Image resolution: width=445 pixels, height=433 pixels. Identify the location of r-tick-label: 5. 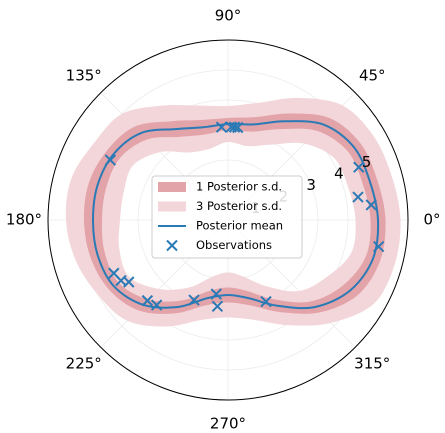
(367, 162).